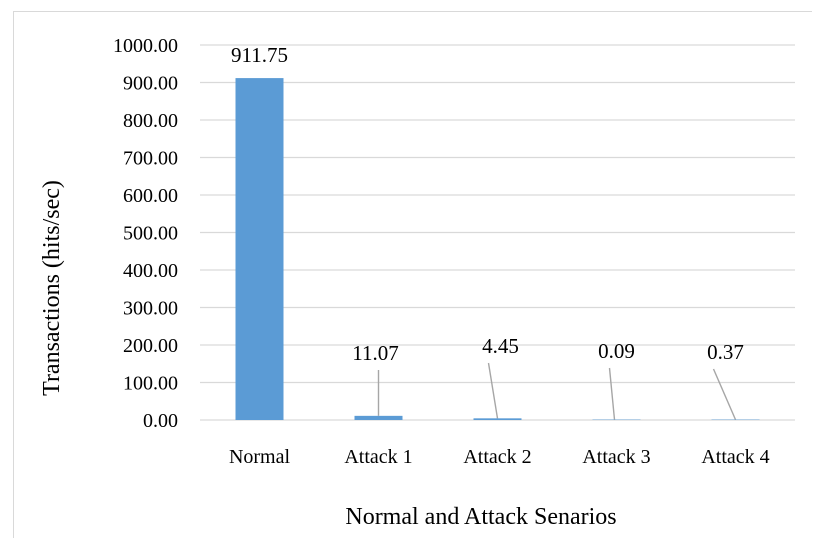 This screenshot has width=815, height=540. I want to click on y-tick-label: 800.00, so click(150, 121).